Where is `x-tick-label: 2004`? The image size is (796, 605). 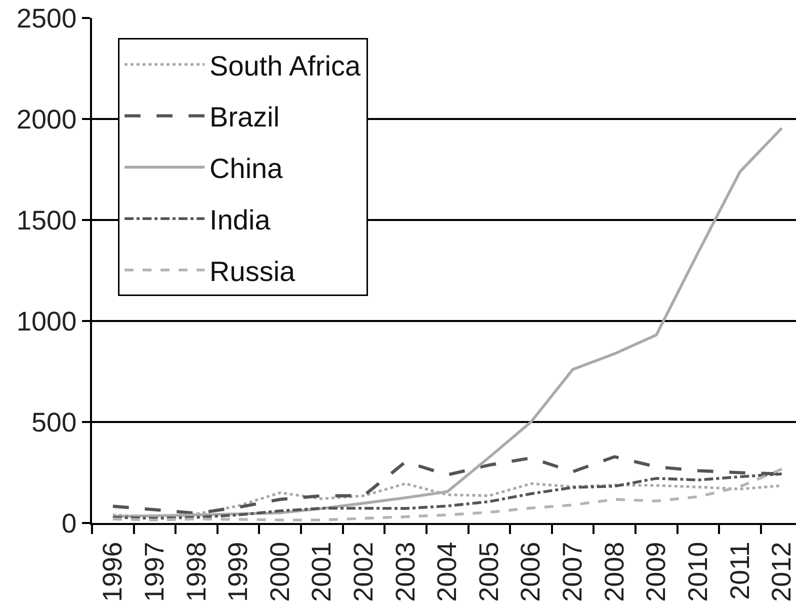 x-tick-label: 2004 is located at coordinates (447, 572).